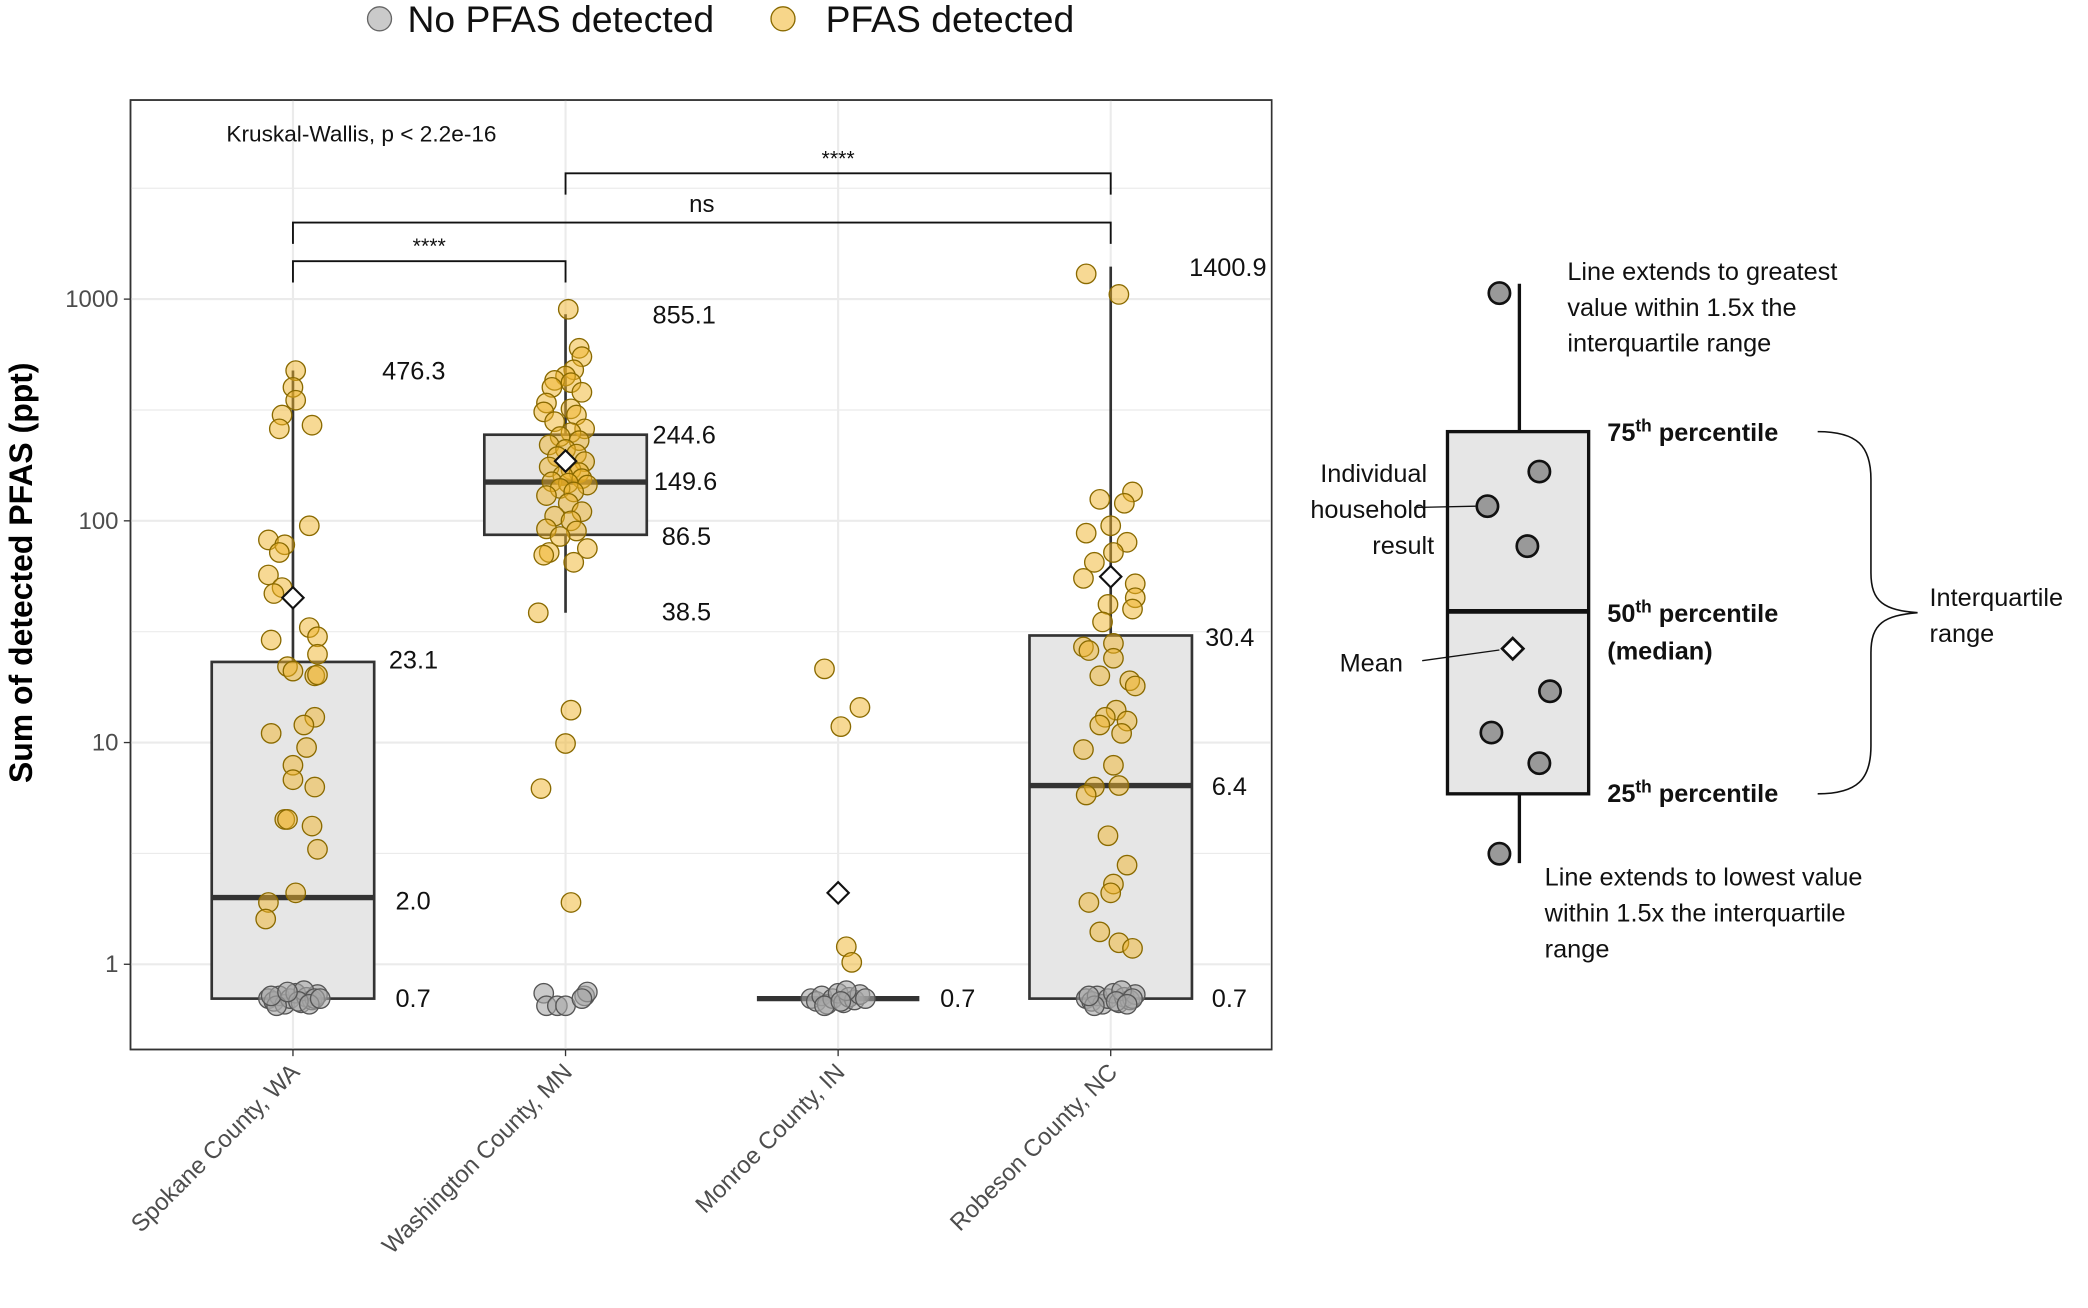 The image size is (2088, 1308). What do you see at coordinates (1229, 787) in the screenshot?
I see `value-label-median: 6.4` at bounding box center [1229, 787].